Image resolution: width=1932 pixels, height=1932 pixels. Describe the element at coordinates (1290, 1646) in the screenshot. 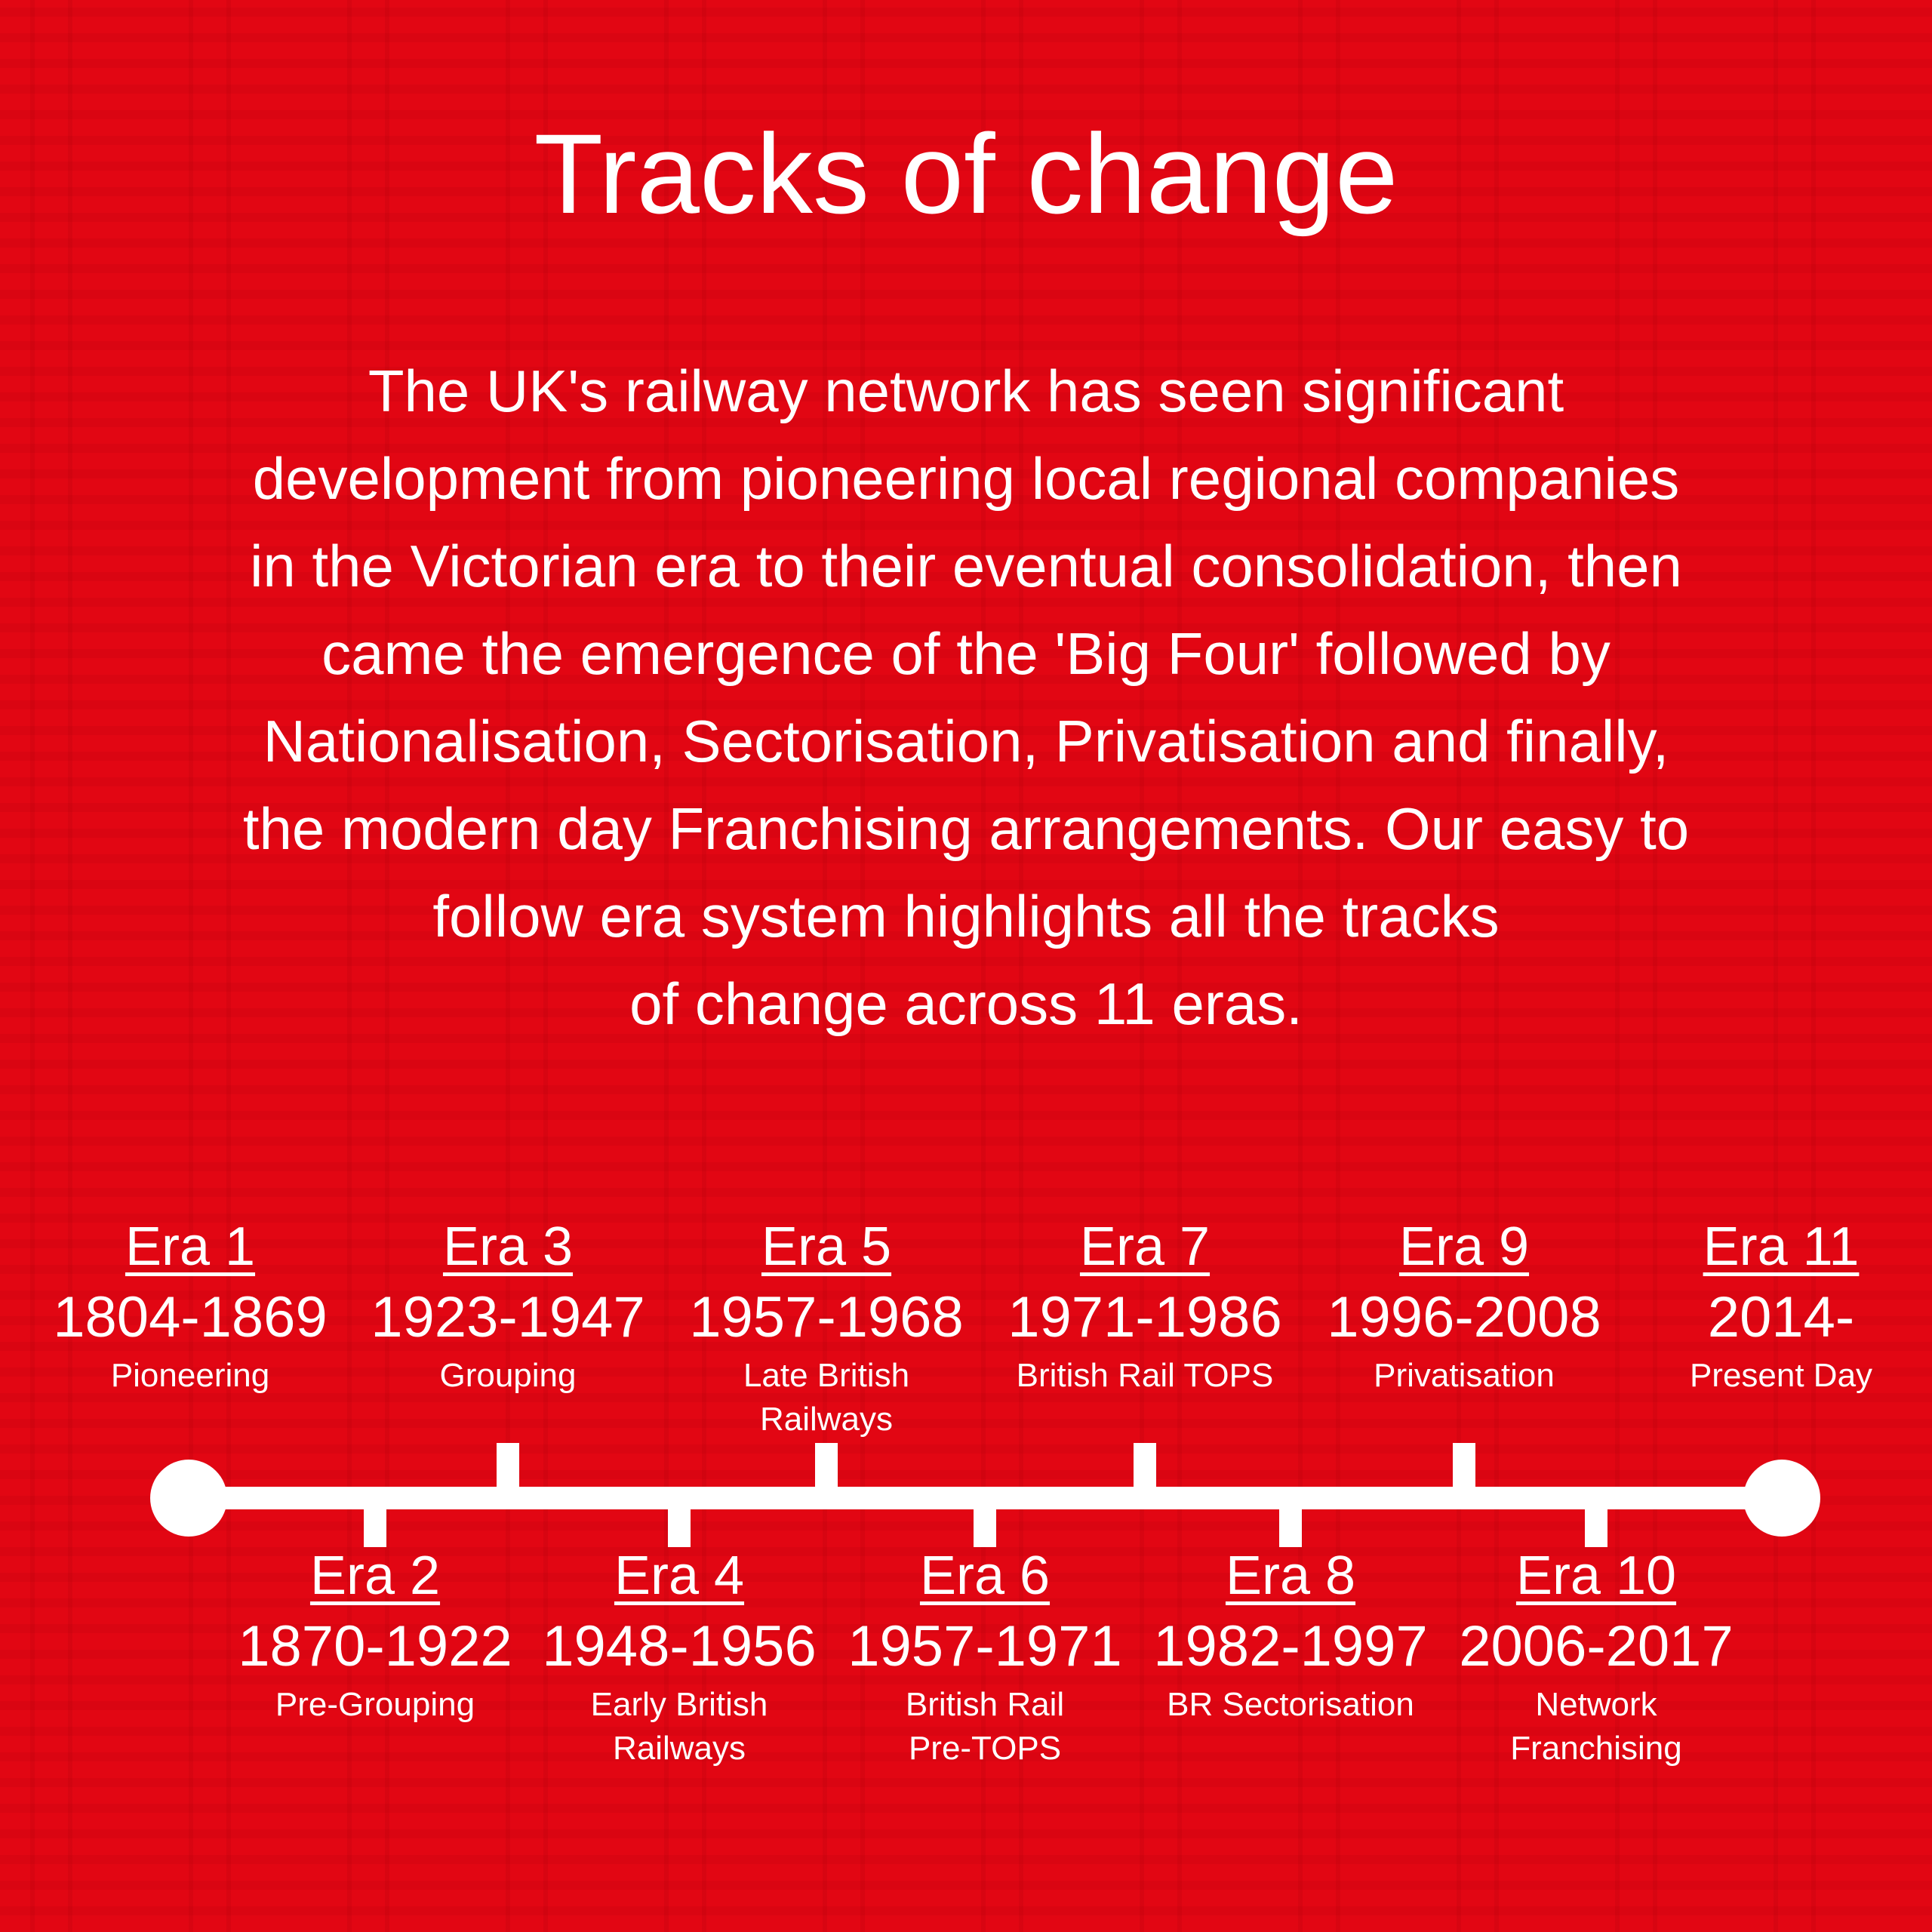

I see `era-years: 1982-1997` at that location.